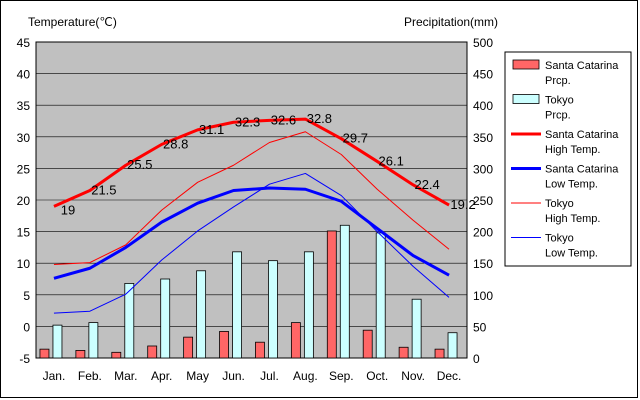 The image size is (640, 400). What do you see at coordinates (24, 138) in the screenshot?
I see `y-left-tick-label: 30` at bounding box center [24, 138].